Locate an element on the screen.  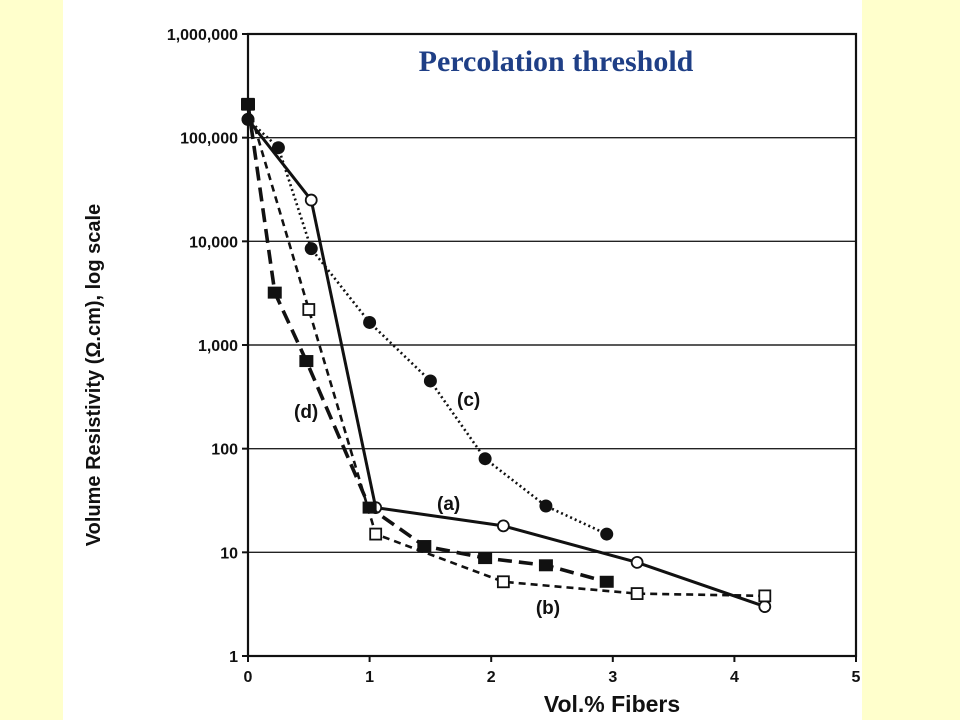
slide-title: Percolation threshold is located at coordinates (556, 61).